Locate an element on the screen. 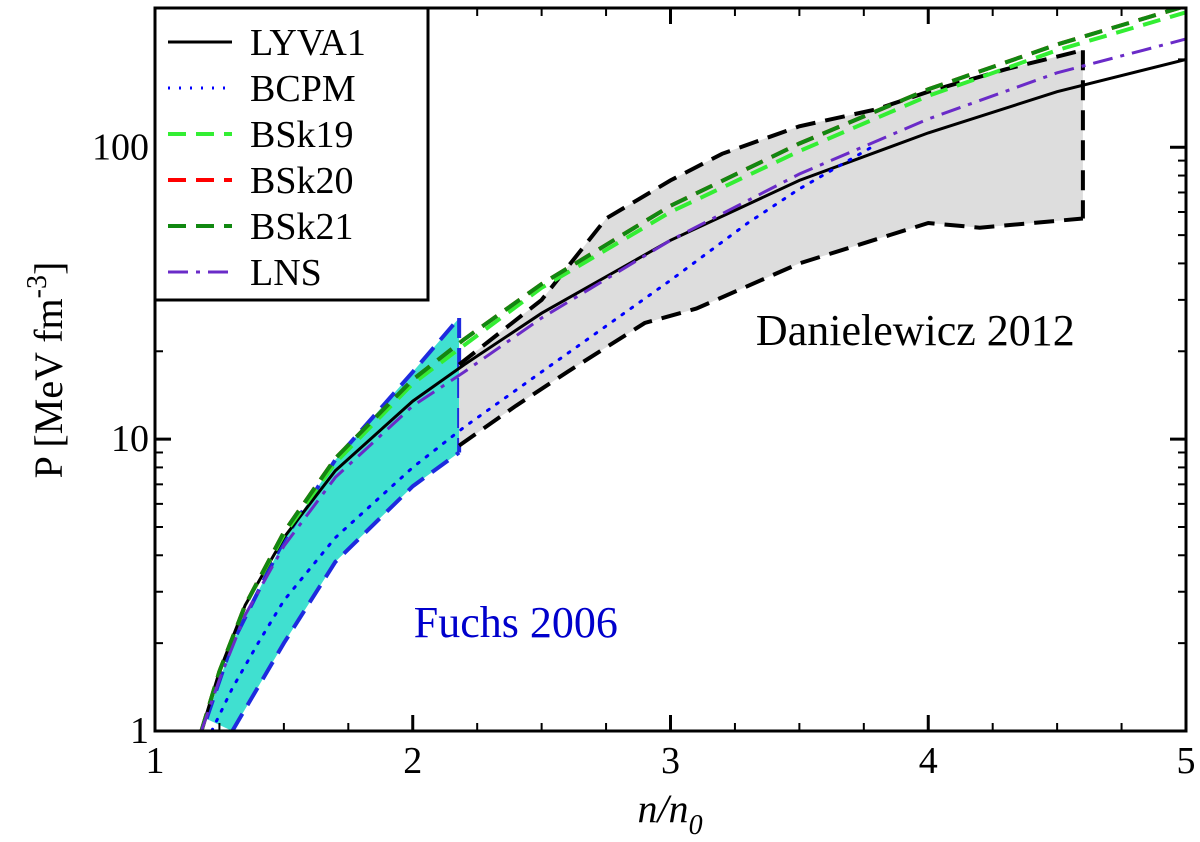  legend-box is located at coordinates (291, 154).